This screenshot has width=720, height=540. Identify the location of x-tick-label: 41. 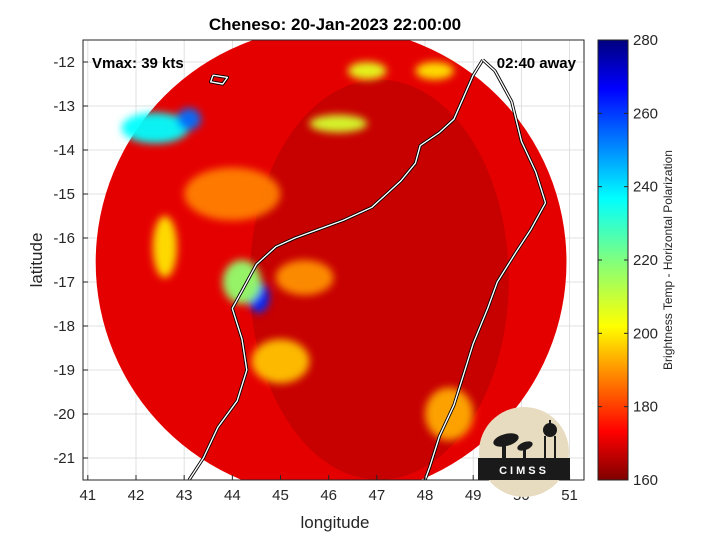
(87, 495).